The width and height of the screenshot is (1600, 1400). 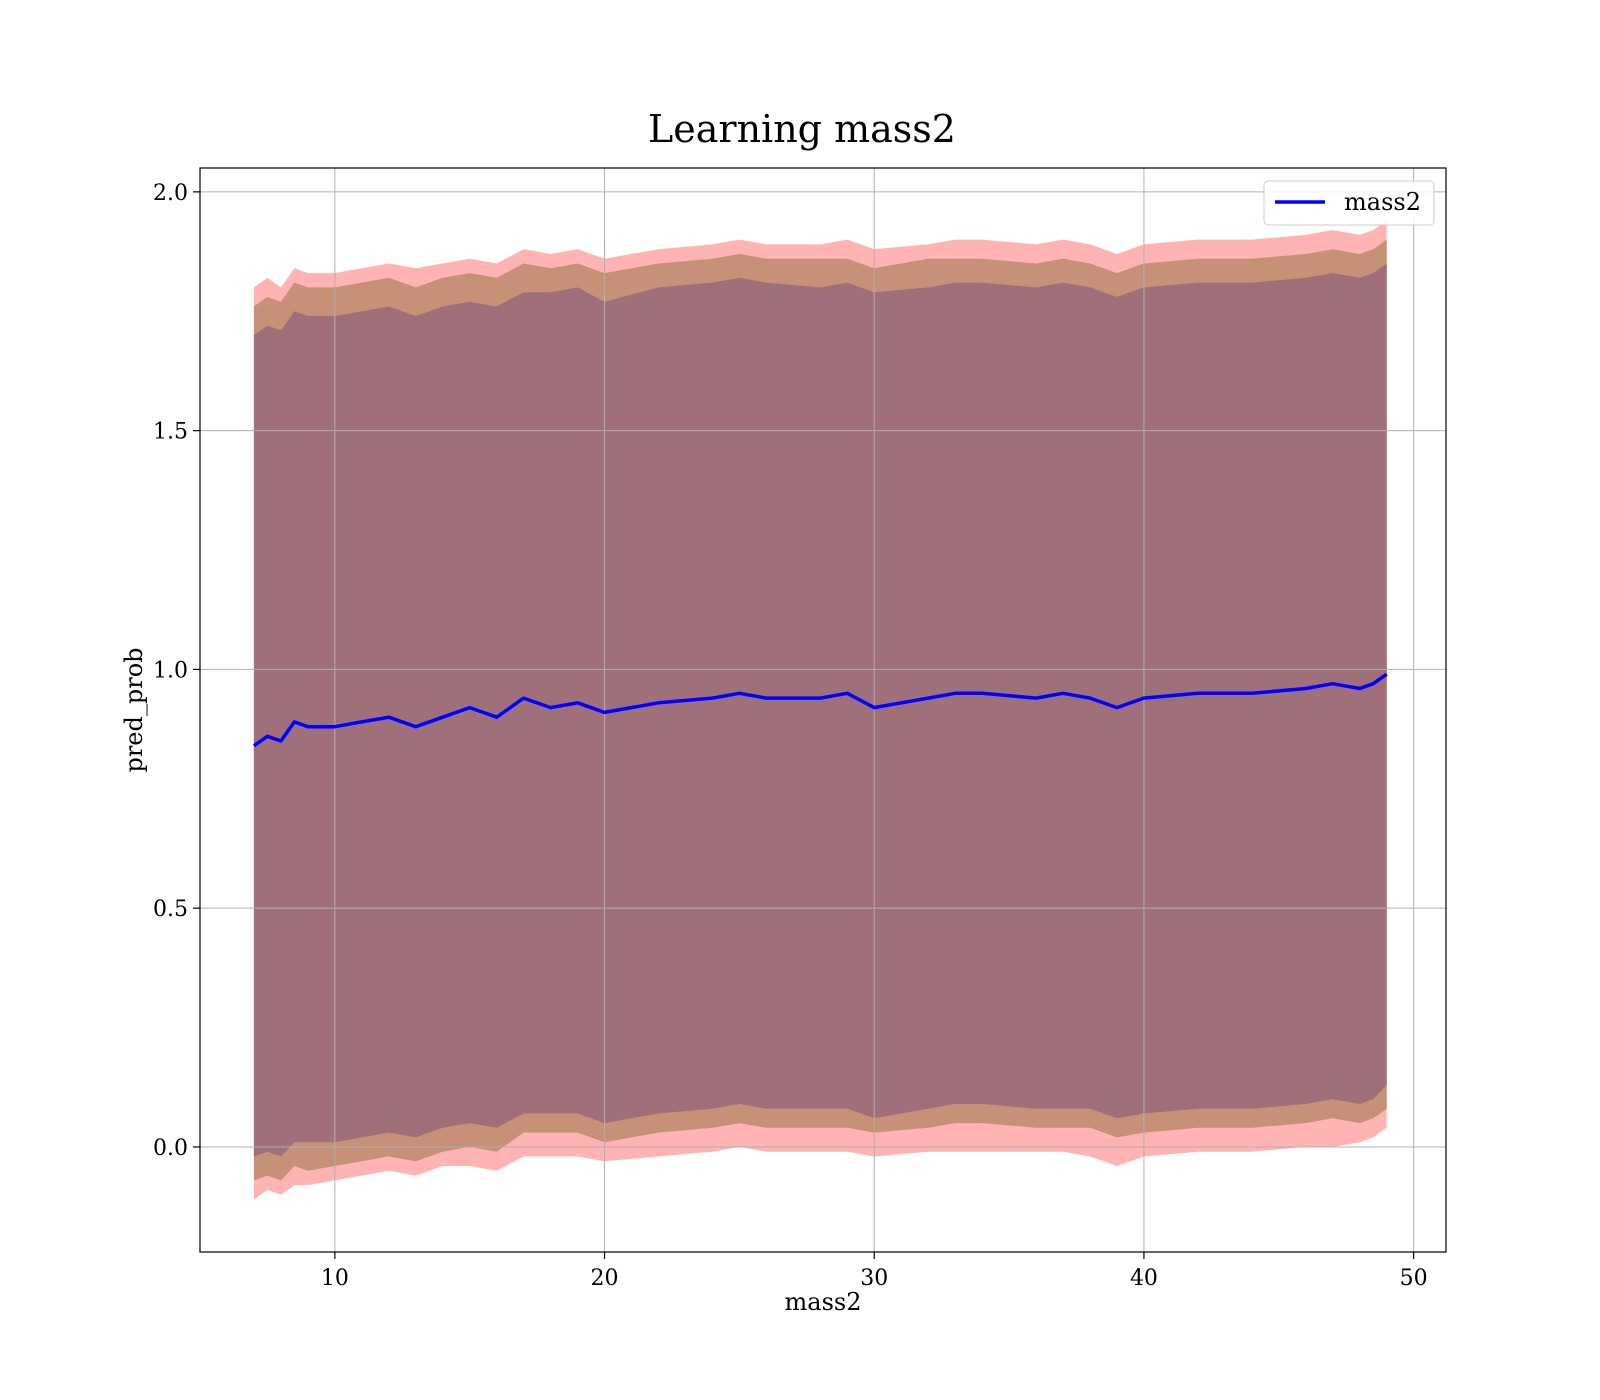 What do you see at coordinates (170, 432) in the screenshot?
I see `y-tick-label: 1.5` at bounding box center [170, 432].